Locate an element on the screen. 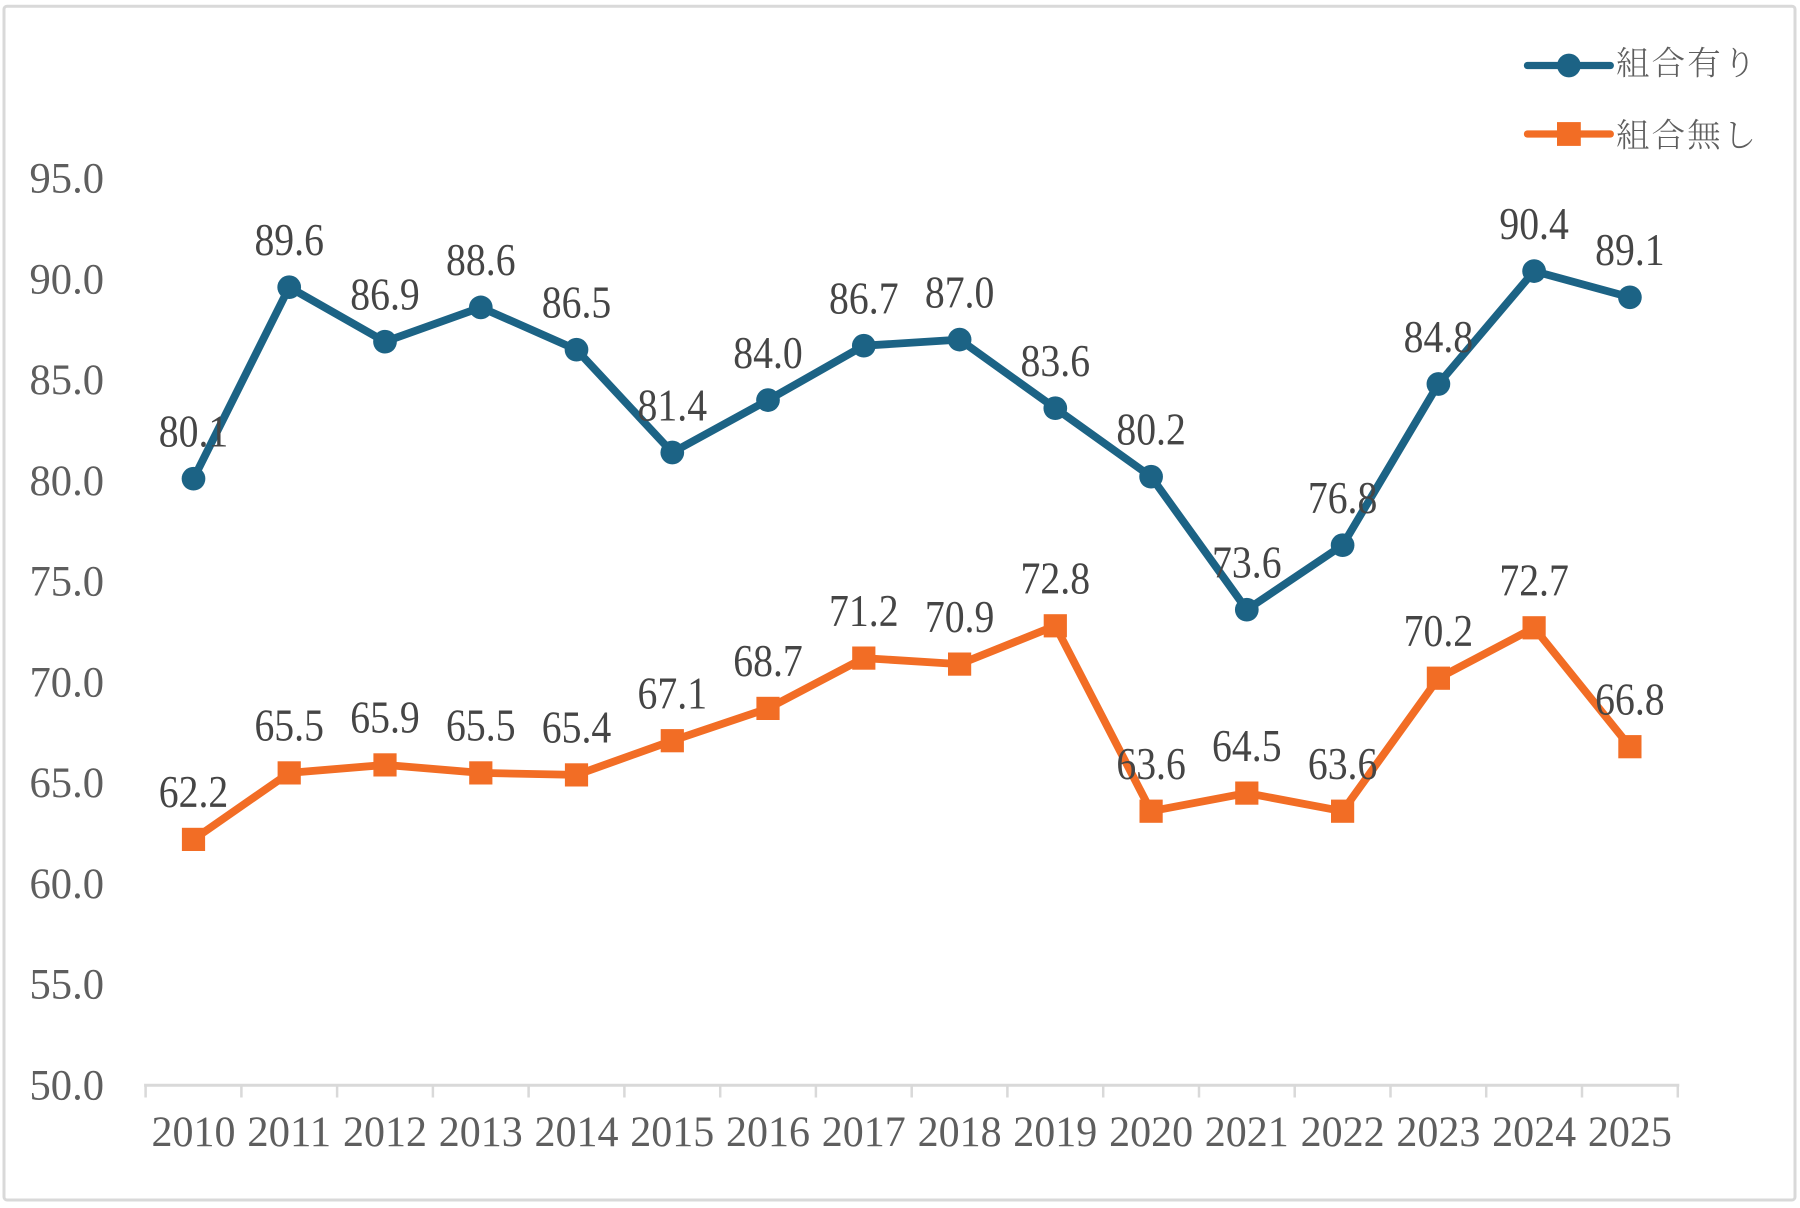 This screenshot has height=1208, width=1800. svg-text: 2025 is located at coordinates (1630, 1132).